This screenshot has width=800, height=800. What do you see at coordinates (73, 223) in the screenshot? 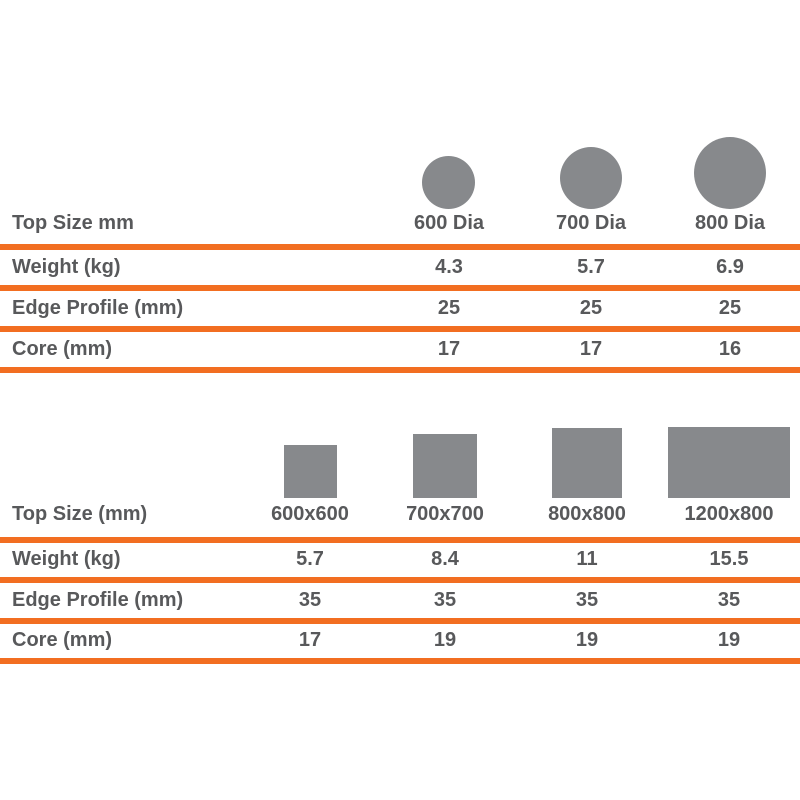
I see `round-top-size-header: Top Size mm` at bounding box center [73, 223].